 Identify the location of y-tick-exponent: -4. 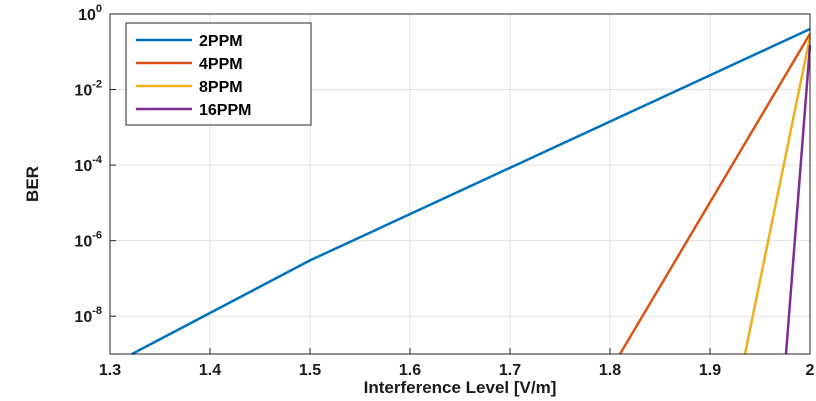
(97, 160).